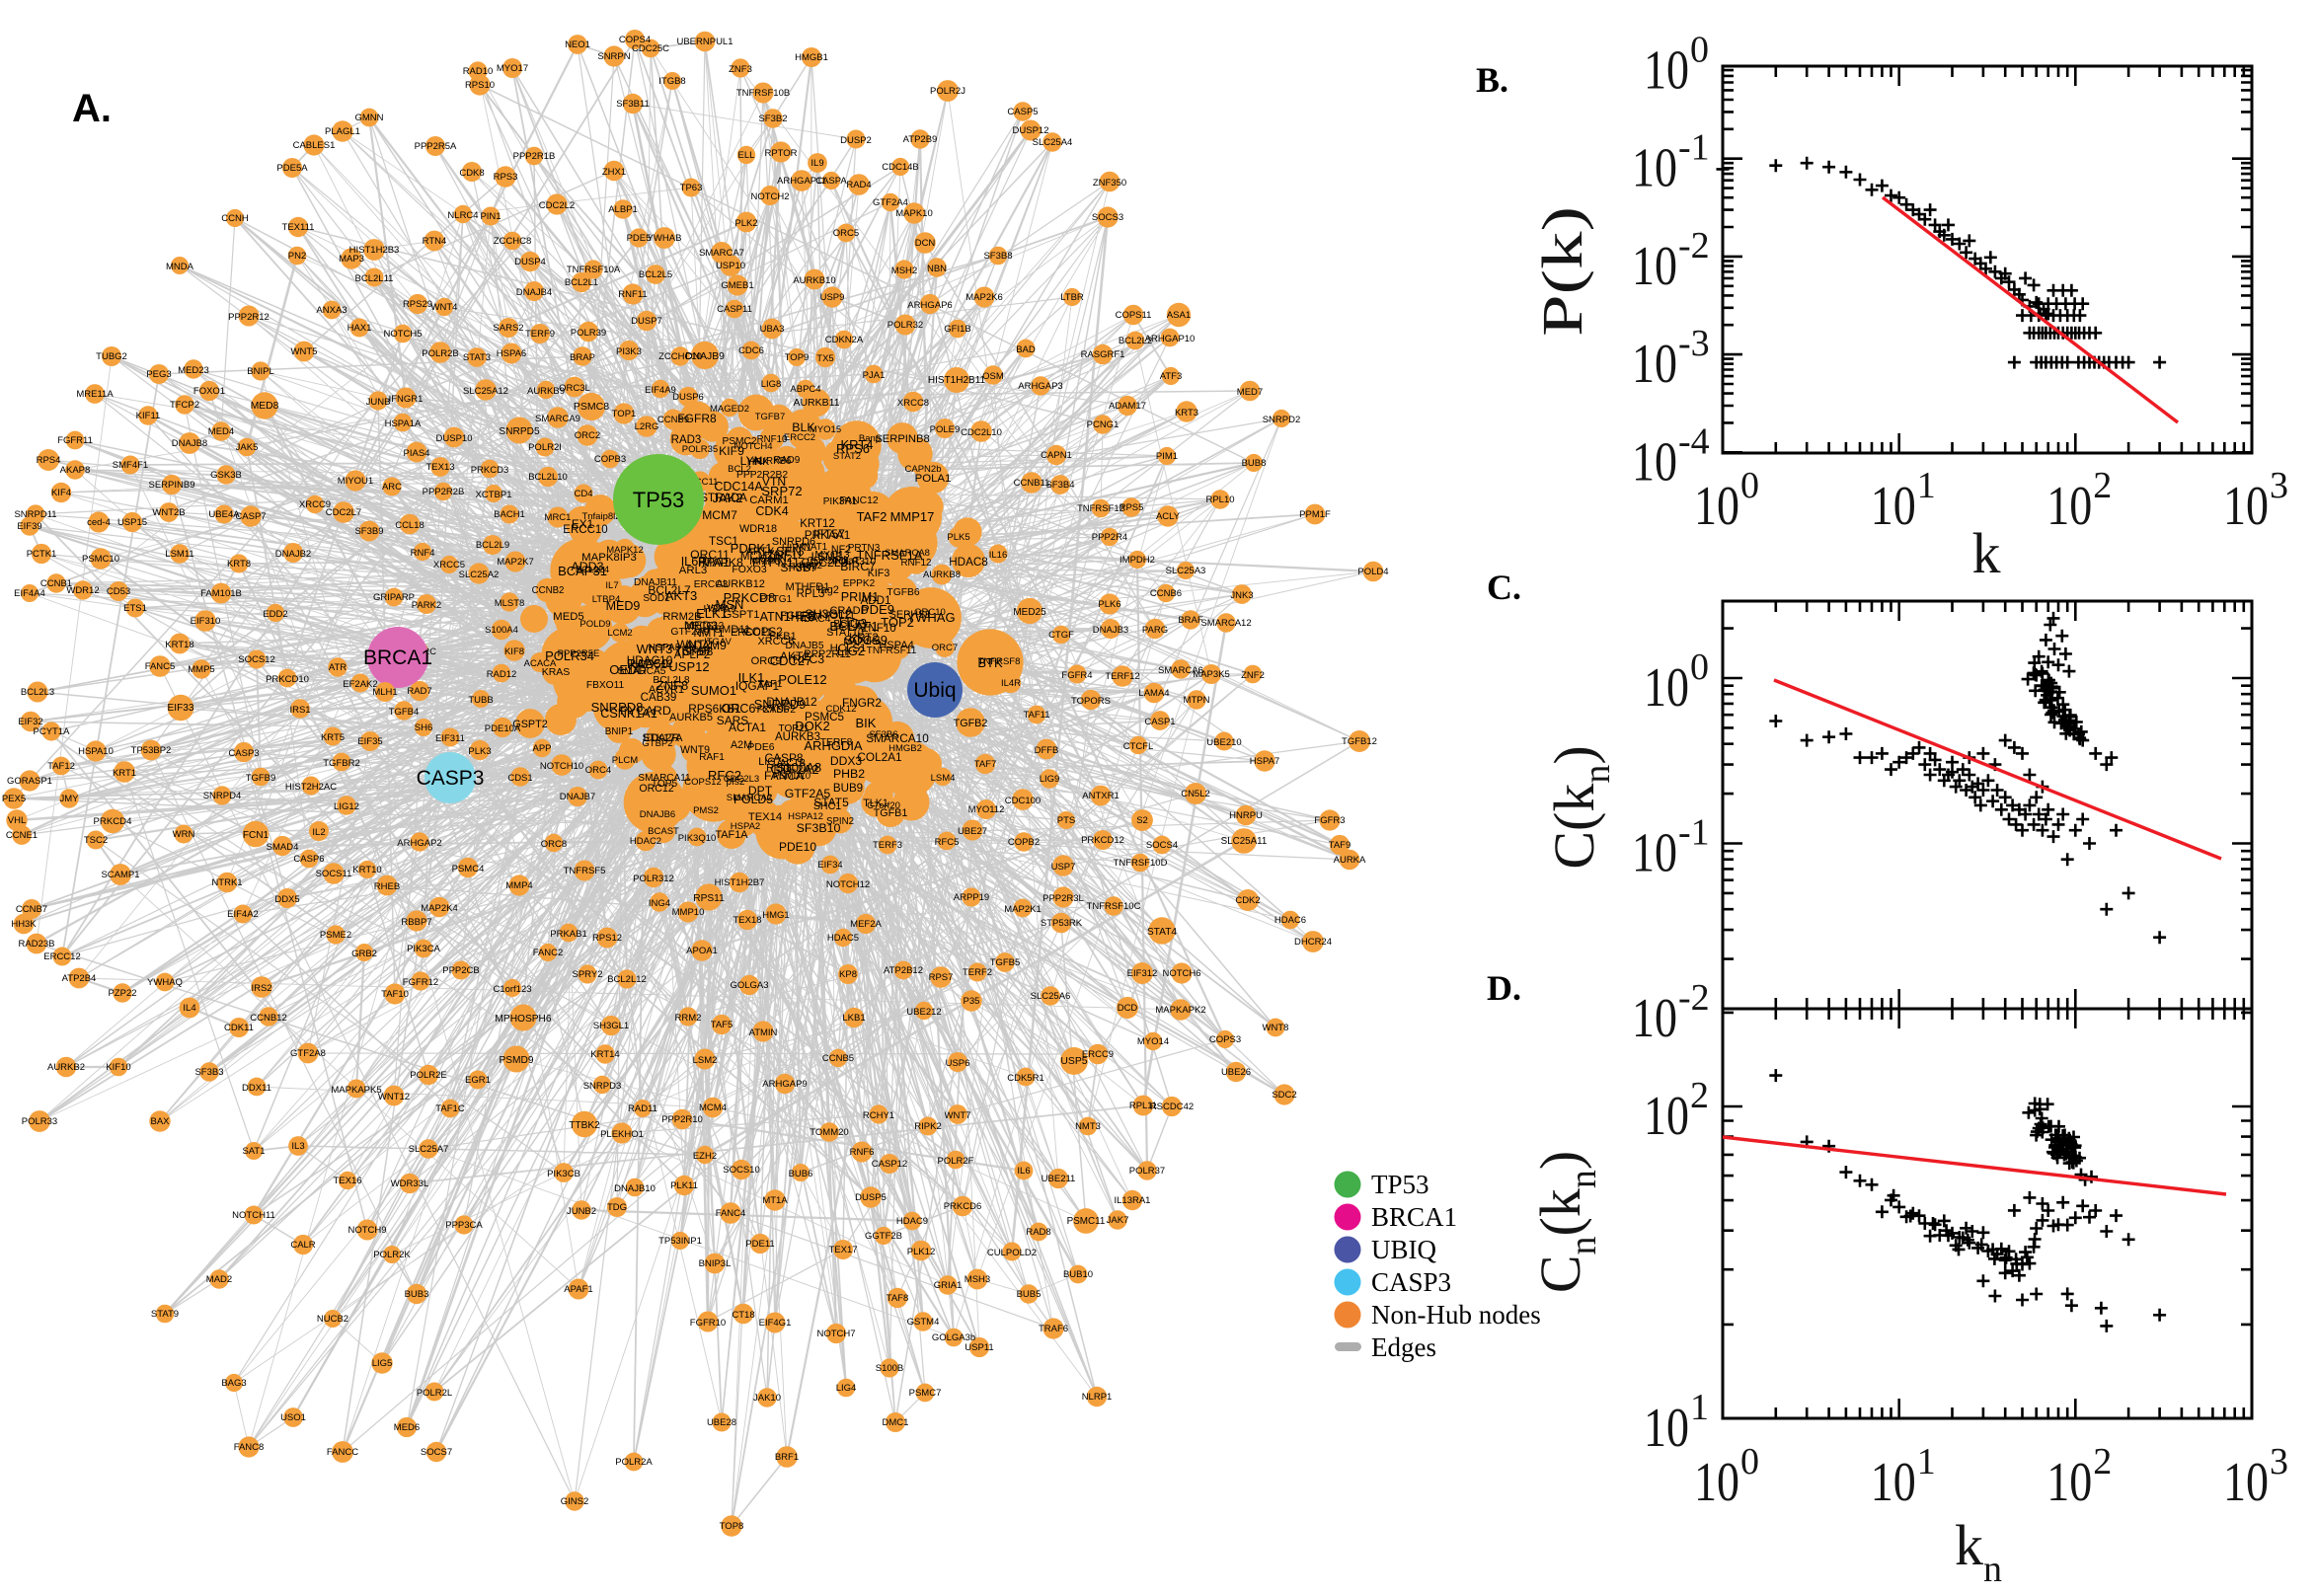  Describe the element at coordinates (819, 828) in the screenshot. I see `svg-text: SF3B10` at that location.